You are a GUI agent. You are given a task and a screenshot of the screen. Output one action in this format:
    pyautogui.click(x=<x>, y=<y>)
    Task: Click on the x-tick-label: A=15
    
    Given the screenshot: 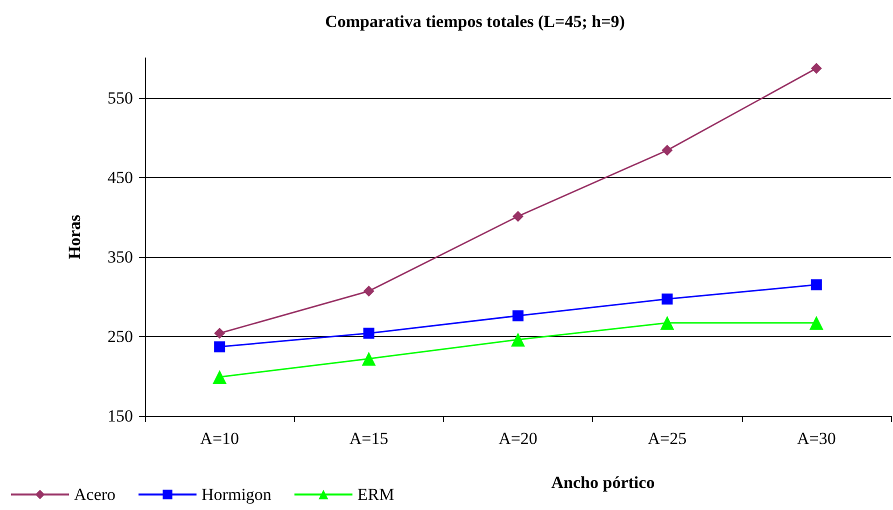 What is the action you would take?
    pyautogui.click(x=368, y=438)
    